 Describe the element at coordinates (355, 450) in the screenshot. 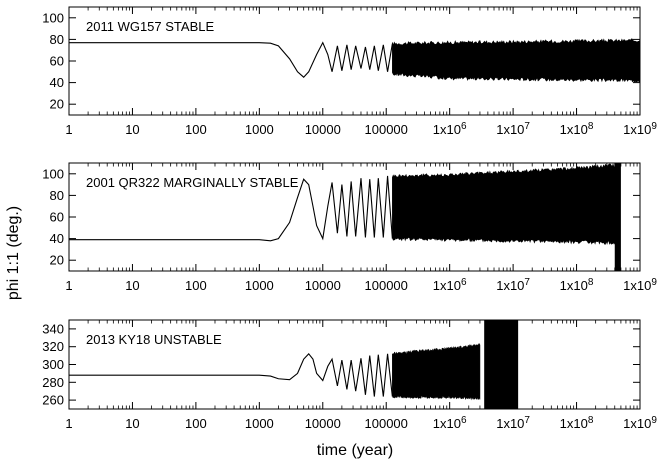

I see `shared-x-axis-label: time (year)` at that location.